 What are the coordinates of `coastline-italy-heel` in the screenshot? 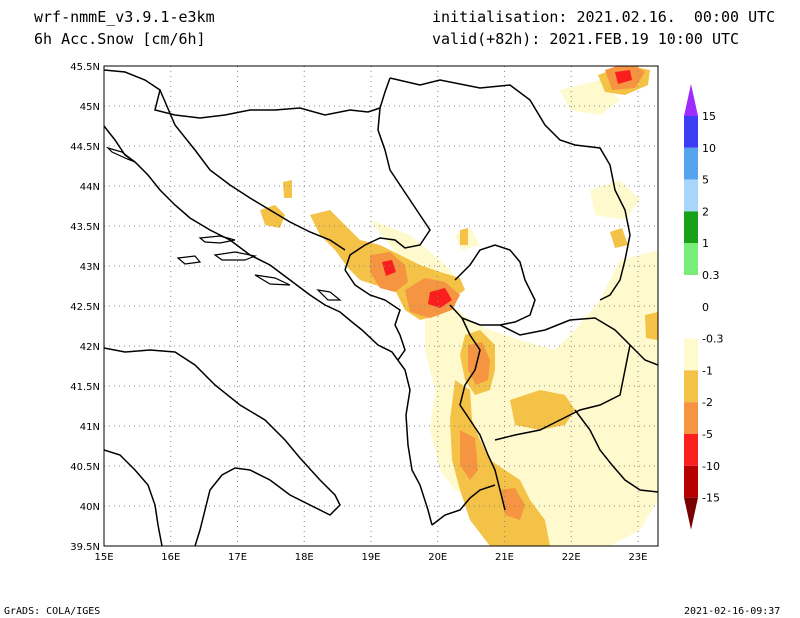 It's located at (133, 497).